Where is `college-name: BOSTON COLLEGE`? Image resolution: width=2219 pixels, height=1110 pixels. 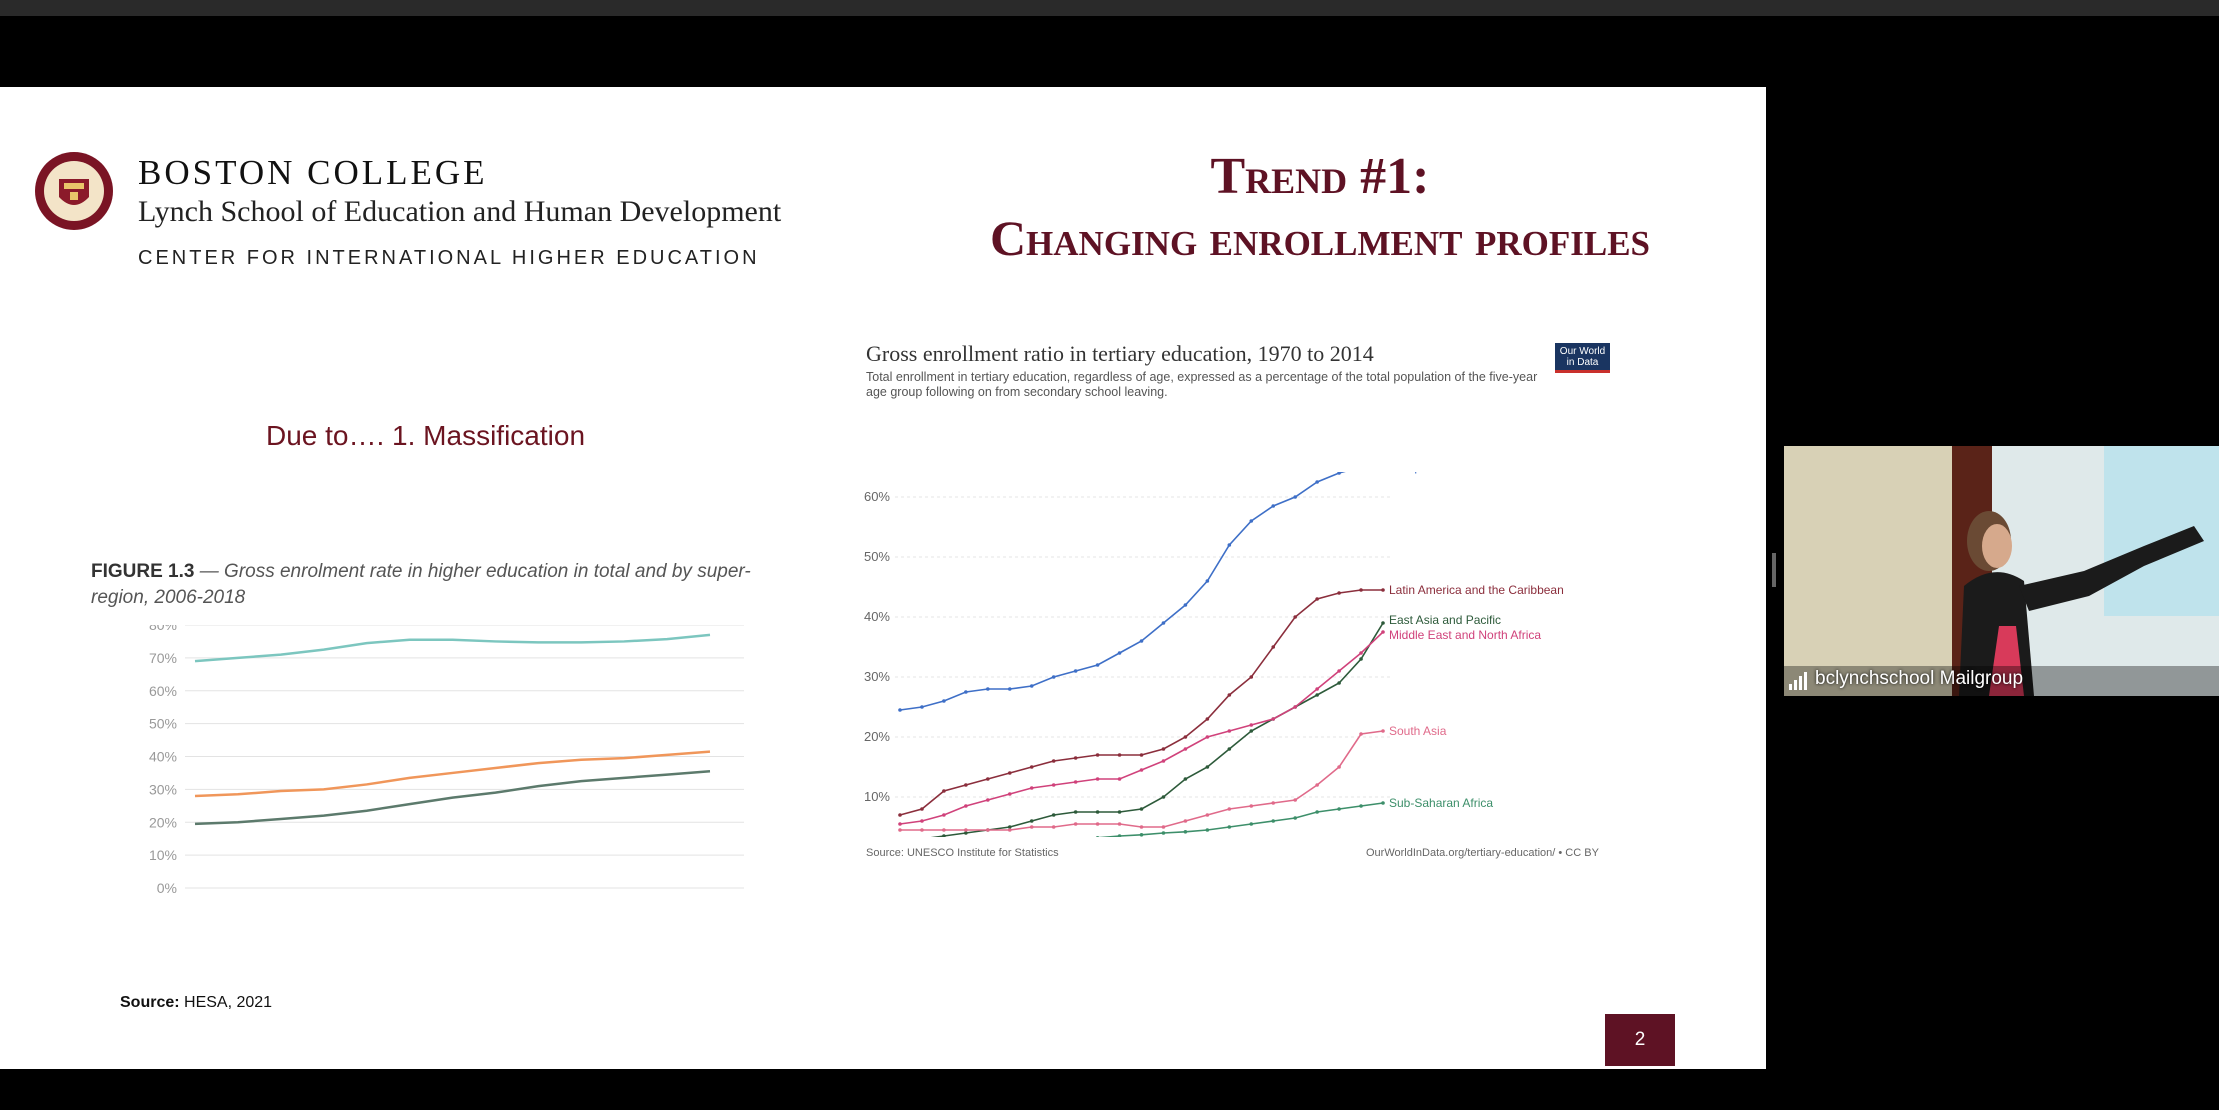
college-name: BOSTON COLLEGE is located at coordinates (313, 172).